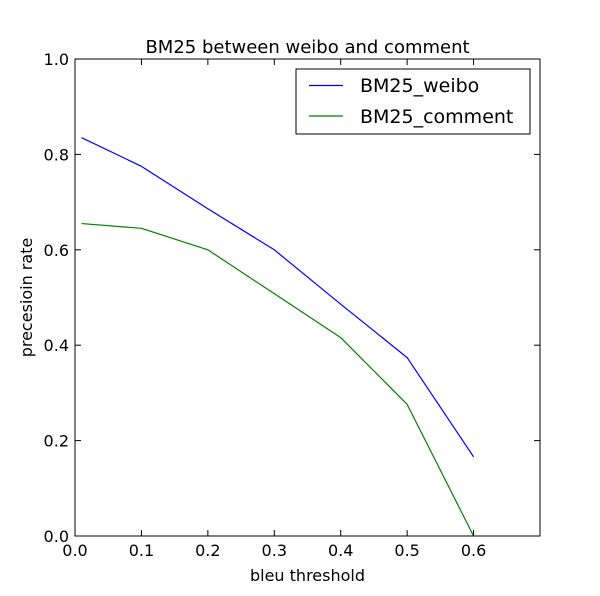 The image size is (600, 596). I want to click on x-axis-label: bleu threshold, so click(307, 575).